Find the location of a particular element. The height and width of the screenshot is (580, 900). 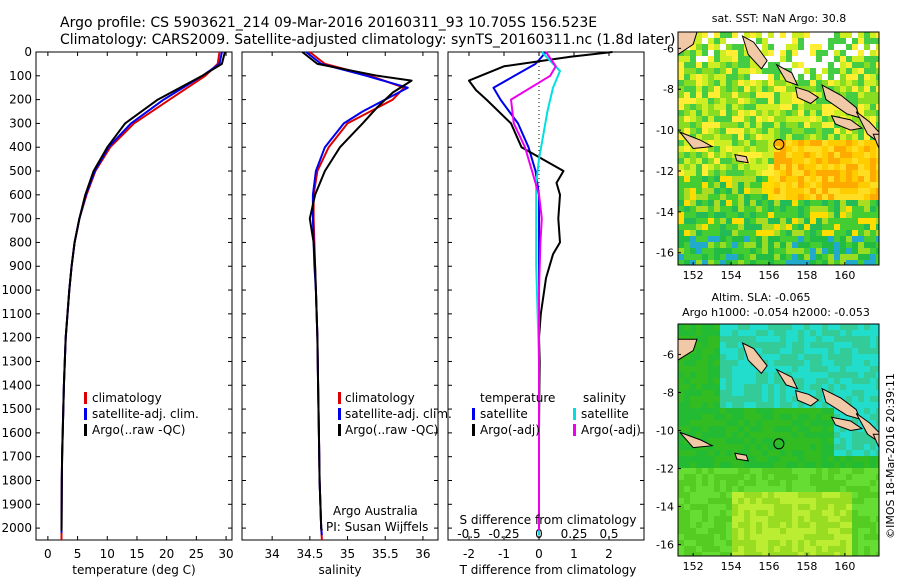

legend-swatch-climatology is located at coordinates (85, 398).